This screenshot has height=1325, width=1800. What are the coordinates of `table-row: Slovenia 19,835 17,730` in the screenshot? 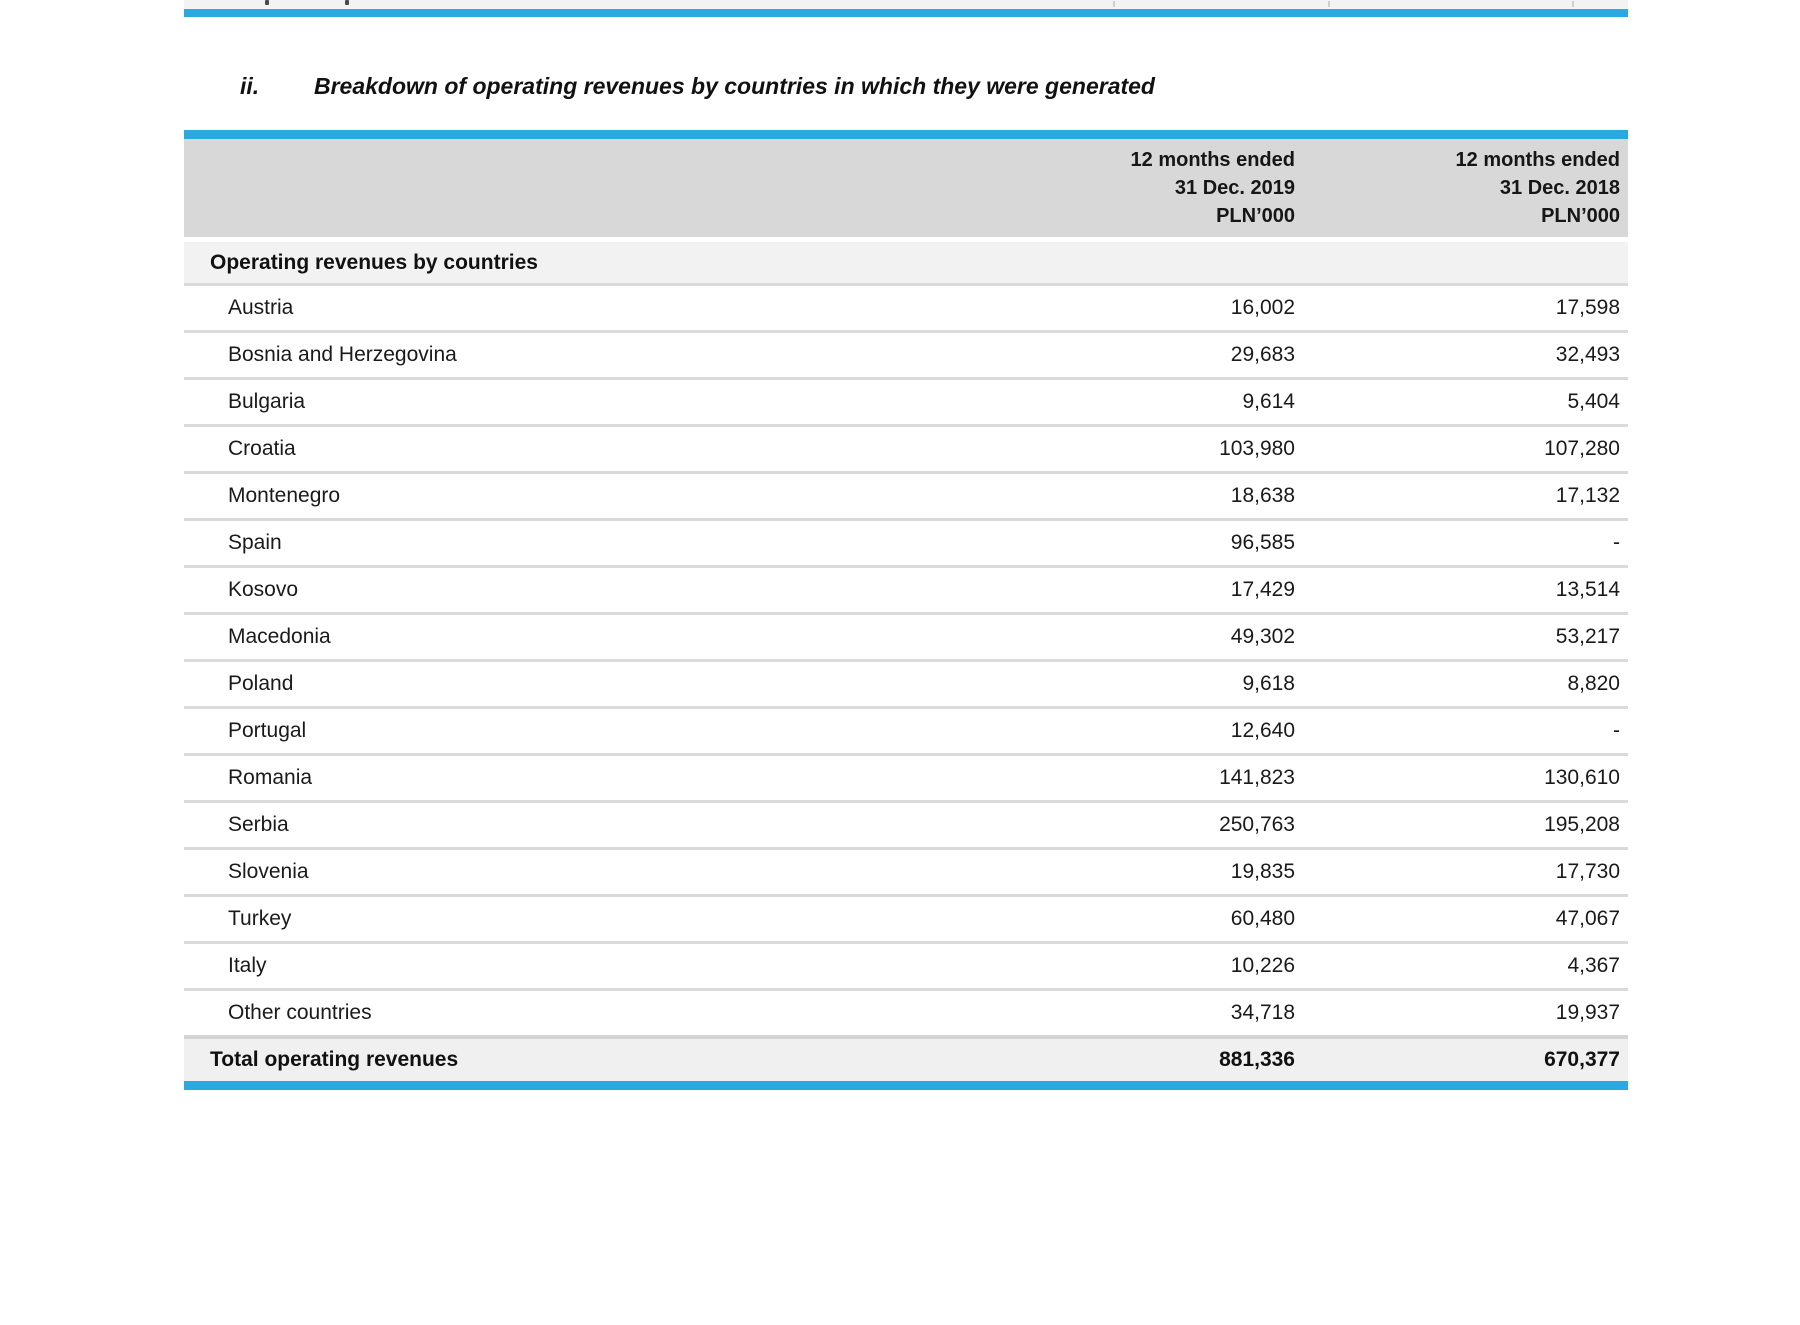 It's located at (906, 870).